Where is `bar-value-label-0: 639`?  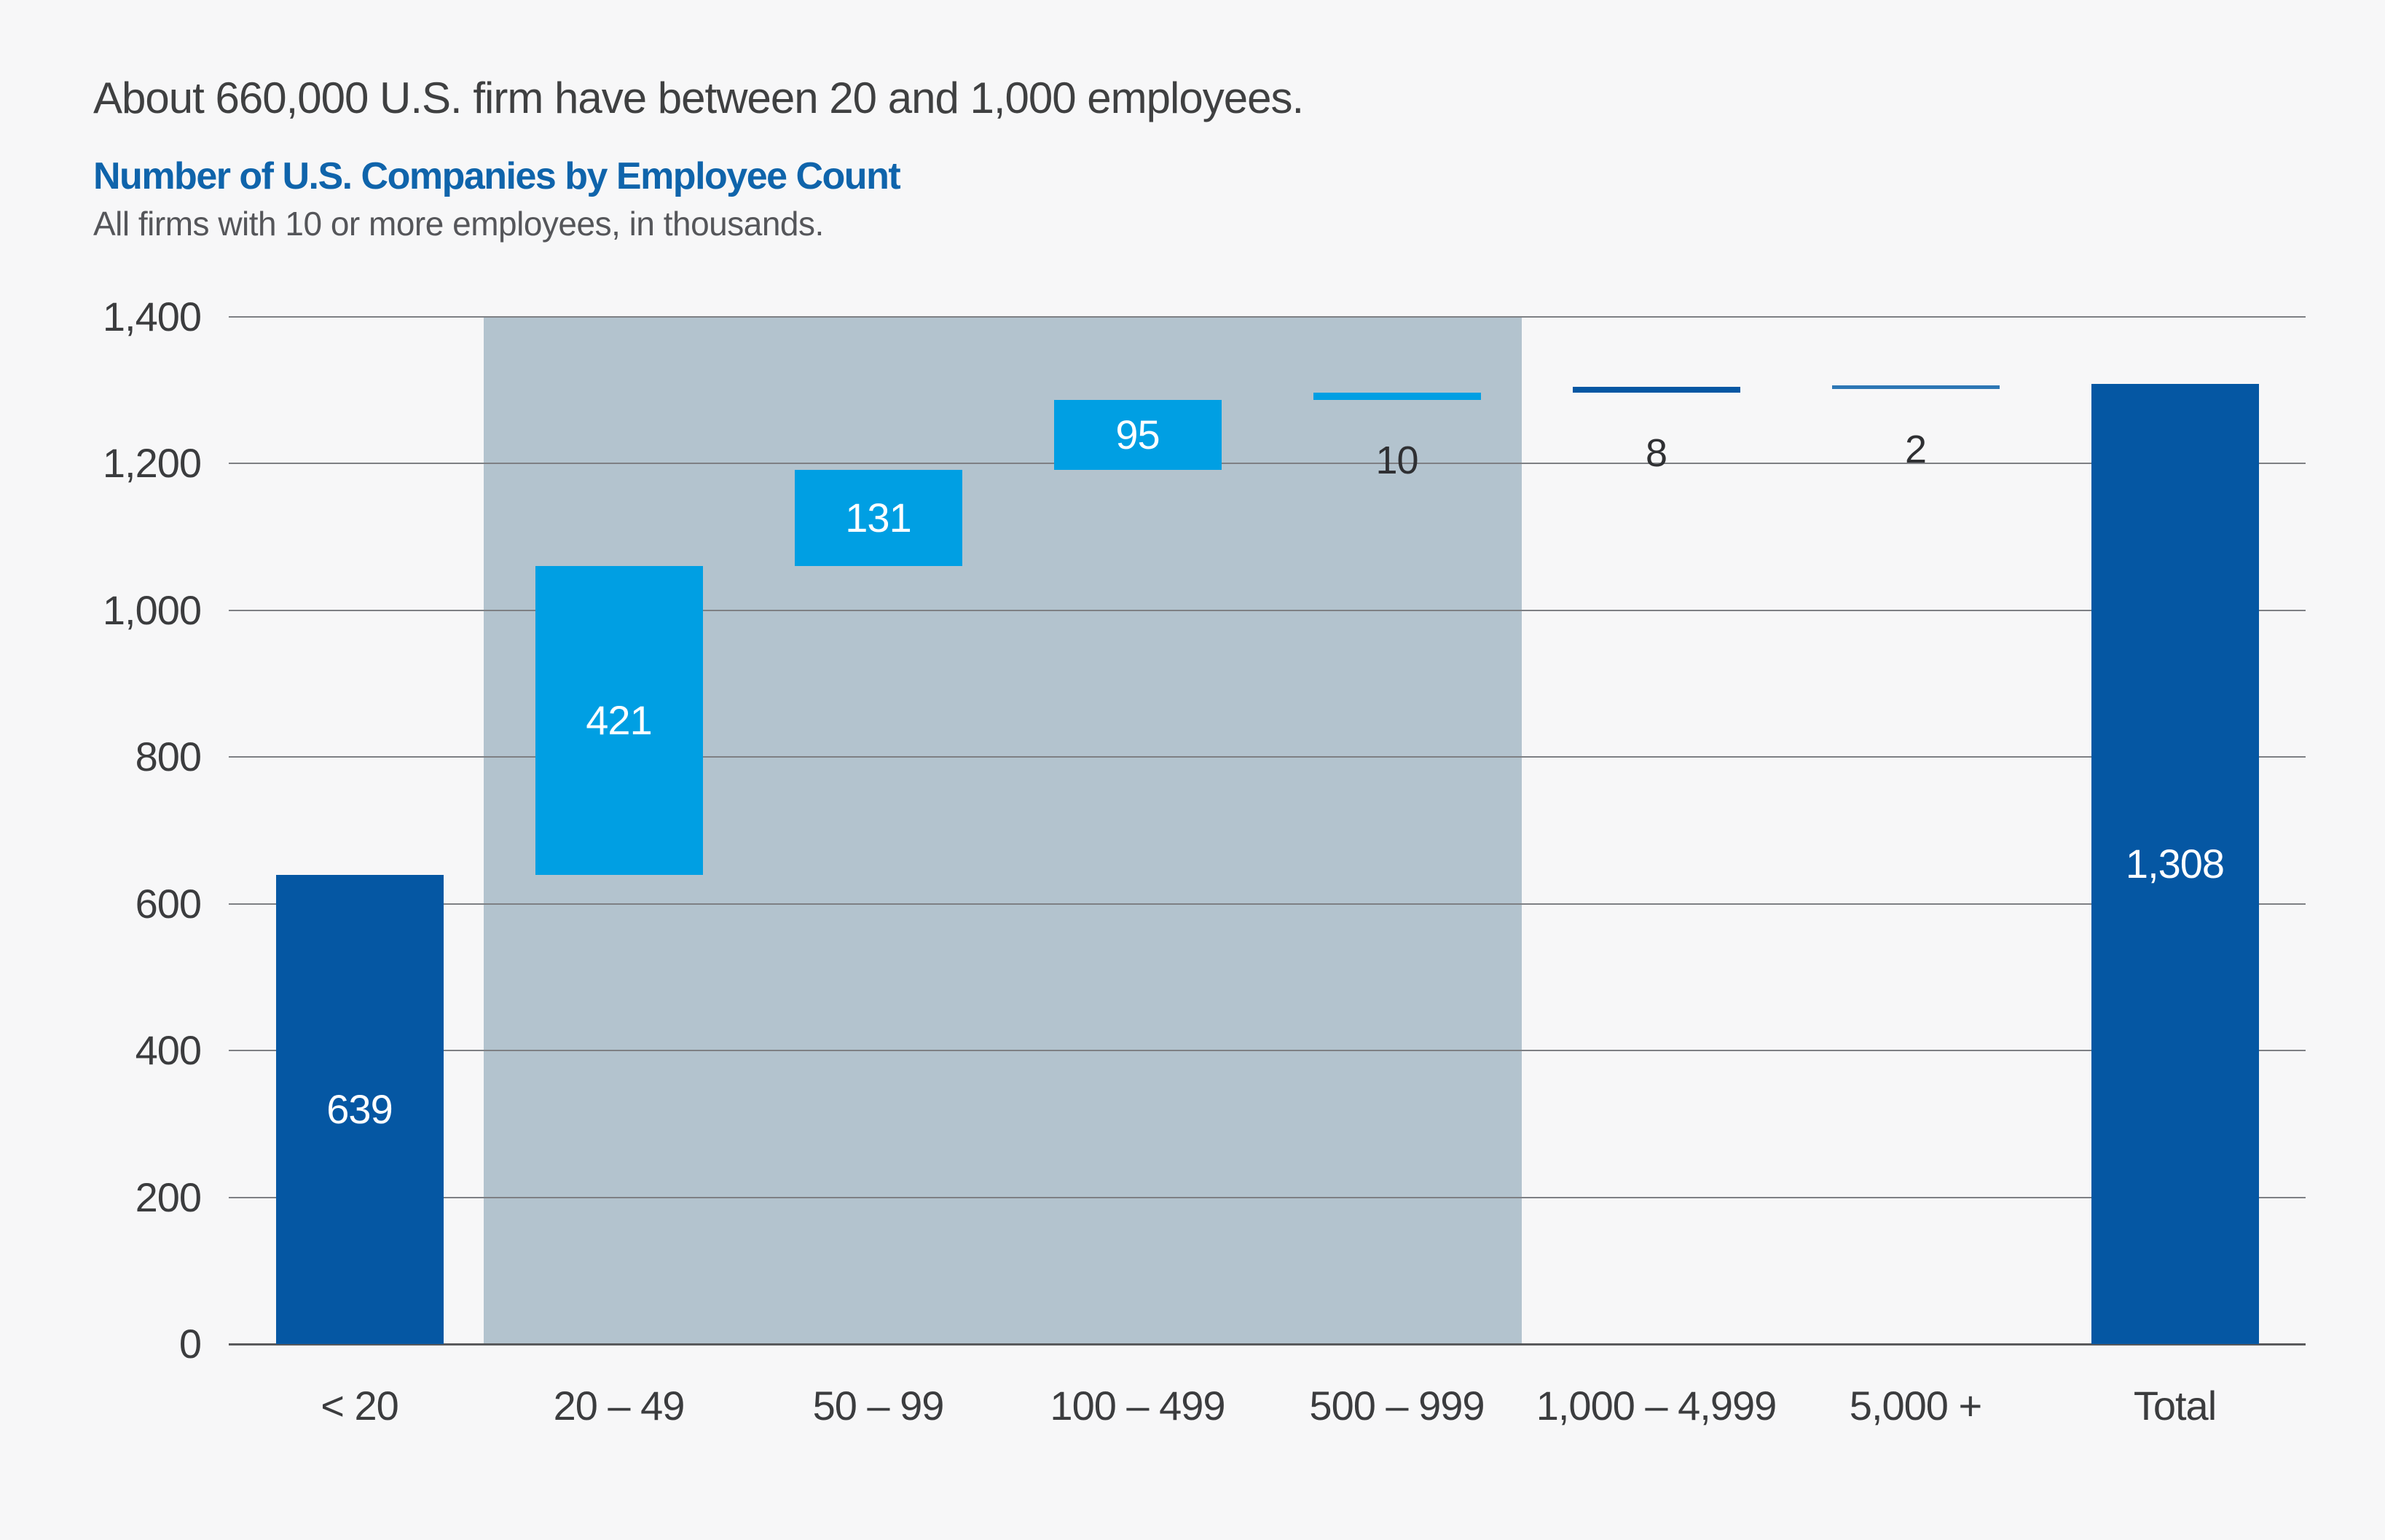
bar-value-label-0: 639 is located at coordinates (359, 1109).